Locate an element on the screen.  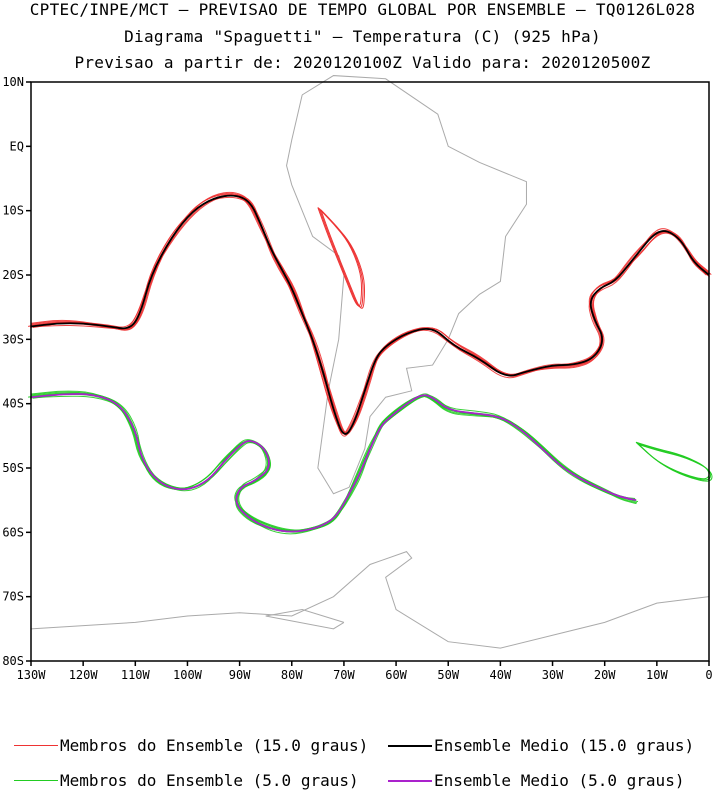
x-tick-label-9: 40W is located at coordinates (501, 675).